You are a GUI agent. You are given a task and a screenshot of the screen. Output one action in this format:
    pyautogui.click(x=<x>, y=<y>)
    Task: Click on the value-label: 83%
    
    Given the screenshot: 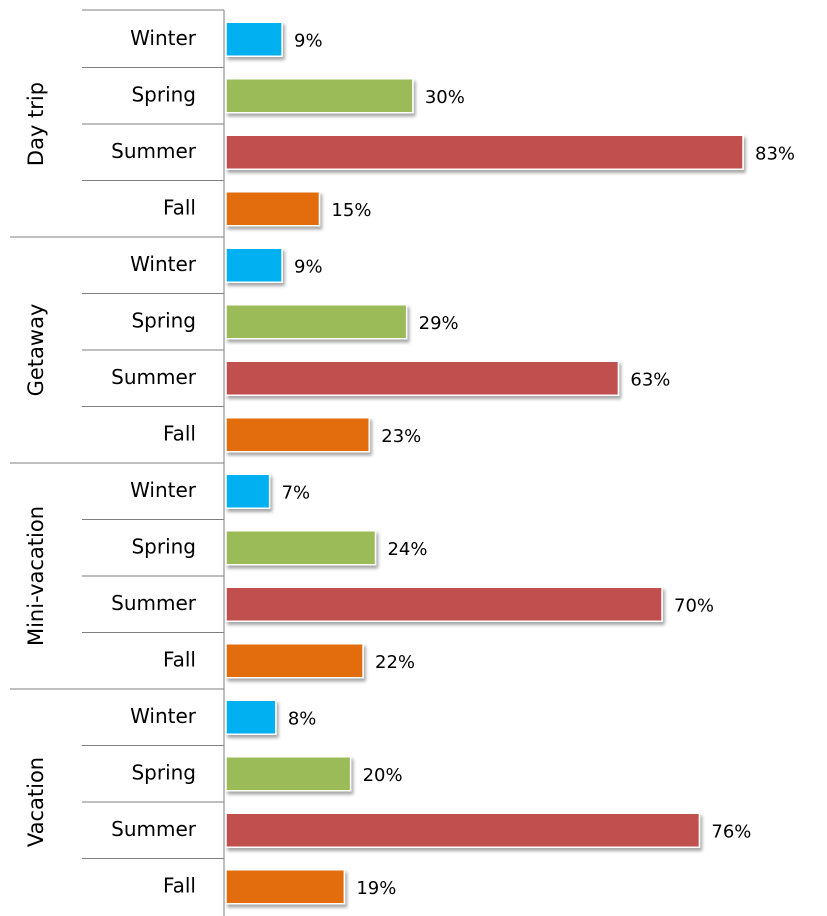 What is the action you would take?
    pyautogui.click(x=775, y=153)
    